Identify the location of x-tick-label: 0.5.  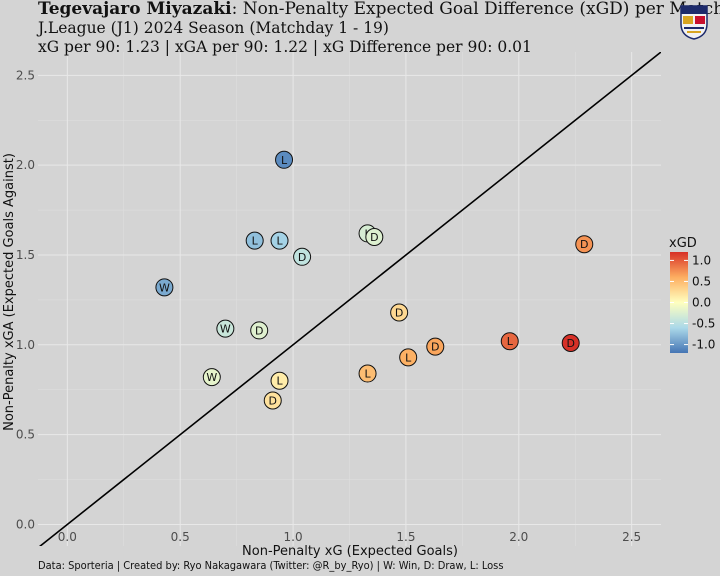
(180, 537).